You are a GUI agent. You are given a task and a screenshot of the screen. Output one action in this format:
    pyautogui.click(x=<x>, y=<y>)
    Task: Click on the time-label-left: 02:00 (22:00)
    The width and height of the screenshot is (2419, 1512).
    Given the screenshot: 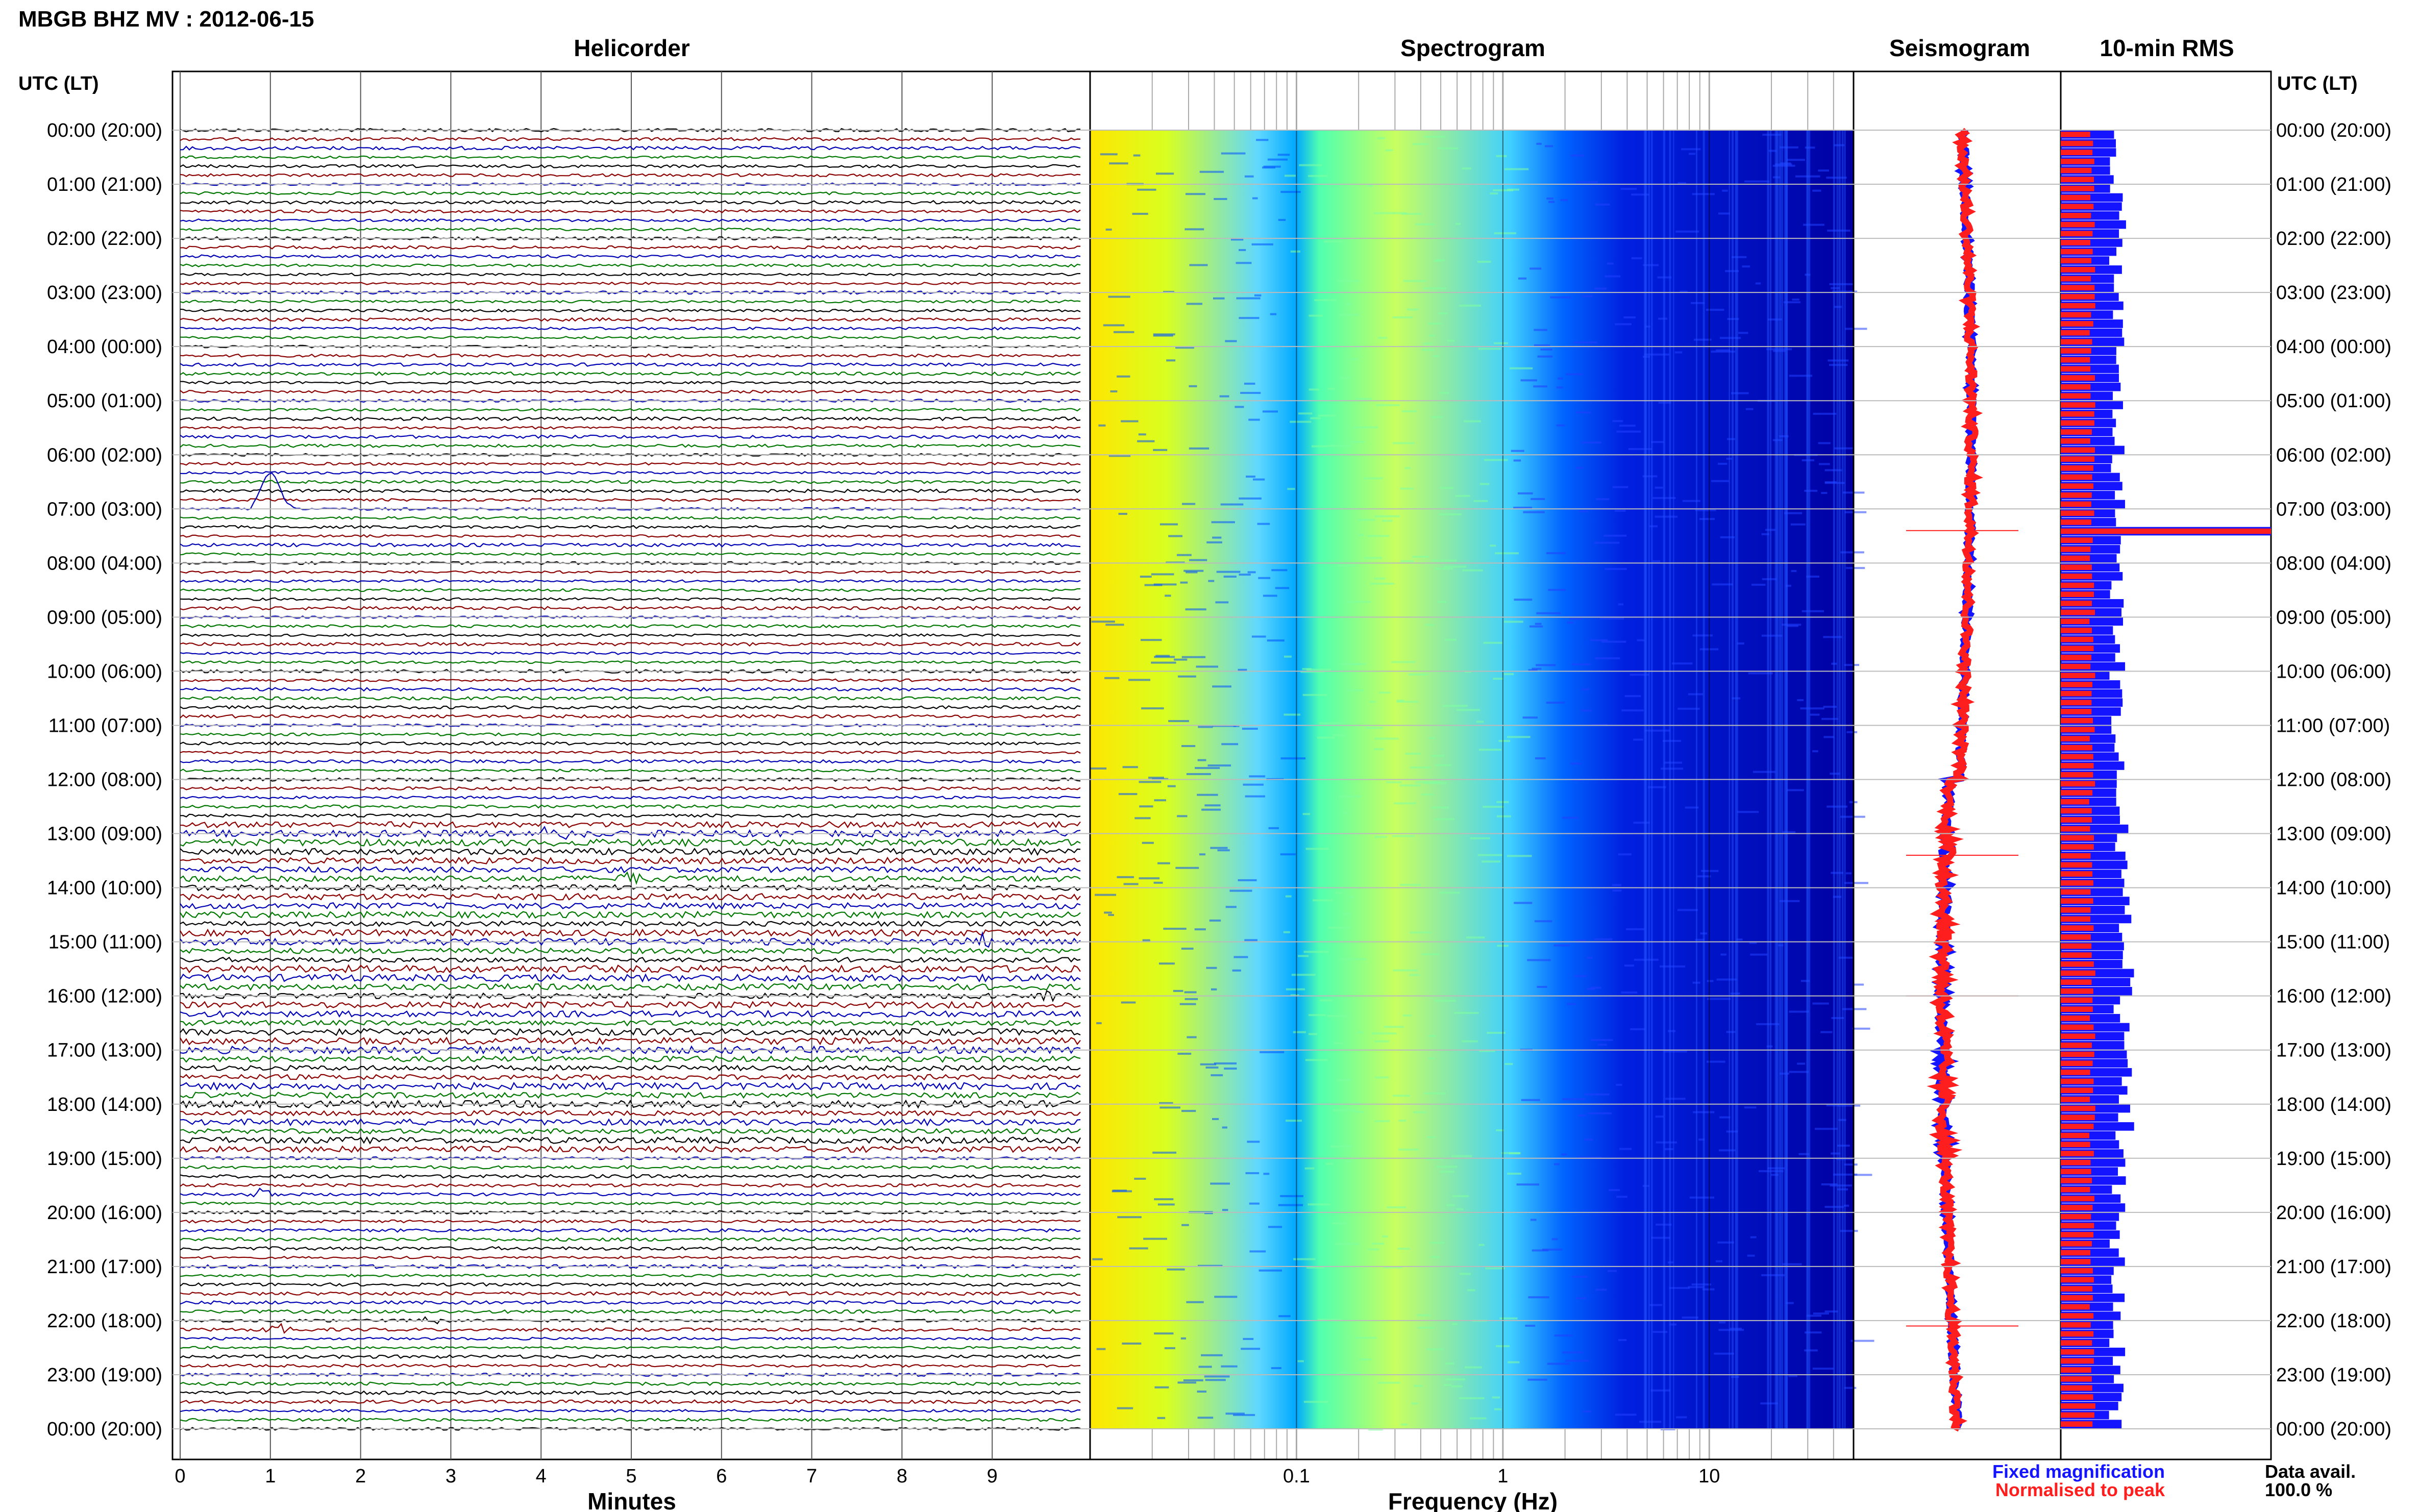 What is the action you would take?
    pyautogui.click(x=104, y=239)
    